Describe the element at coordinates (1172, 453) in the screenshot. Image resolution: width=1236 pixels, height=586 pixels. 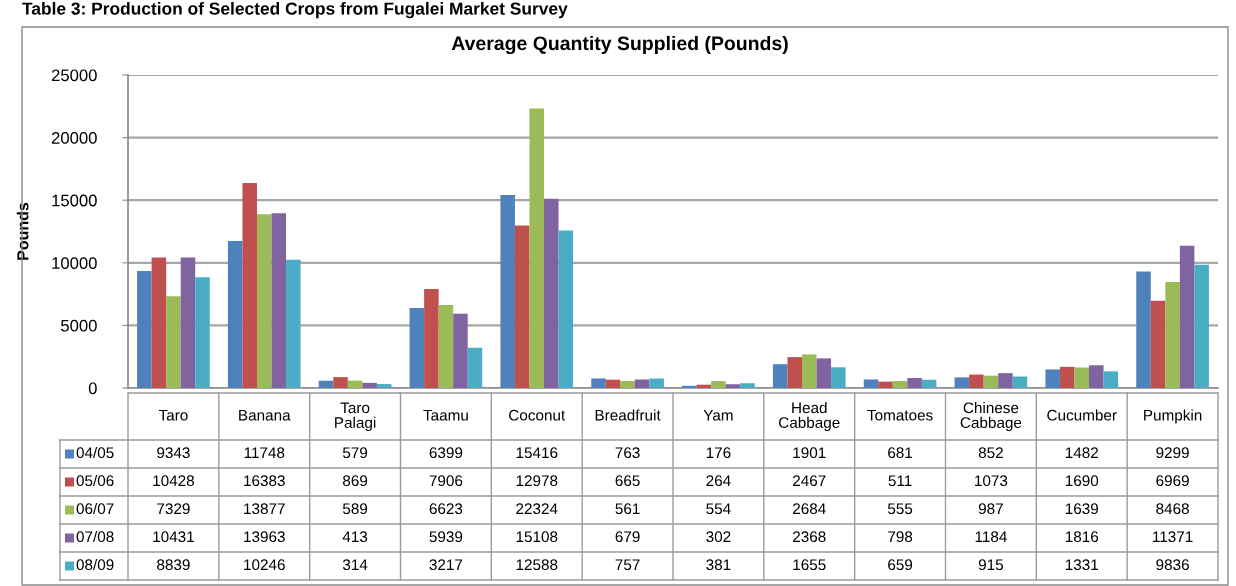
I see `data-label: 9299` at that location.